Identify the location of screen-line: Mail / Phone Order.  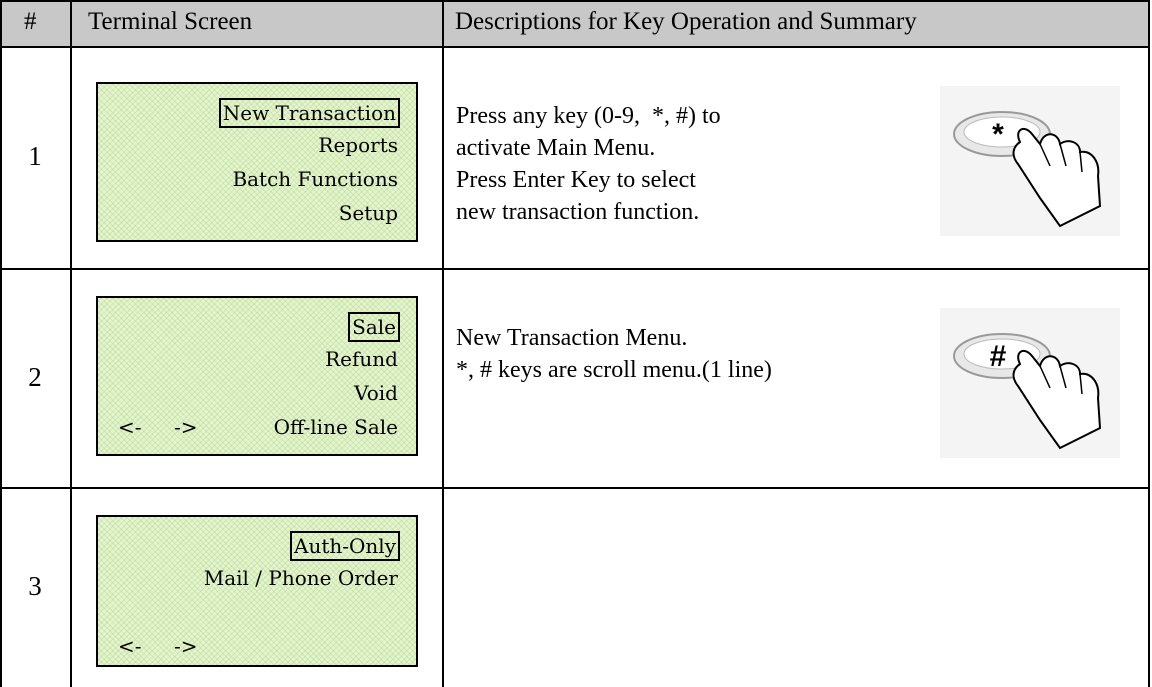
(300, 578).